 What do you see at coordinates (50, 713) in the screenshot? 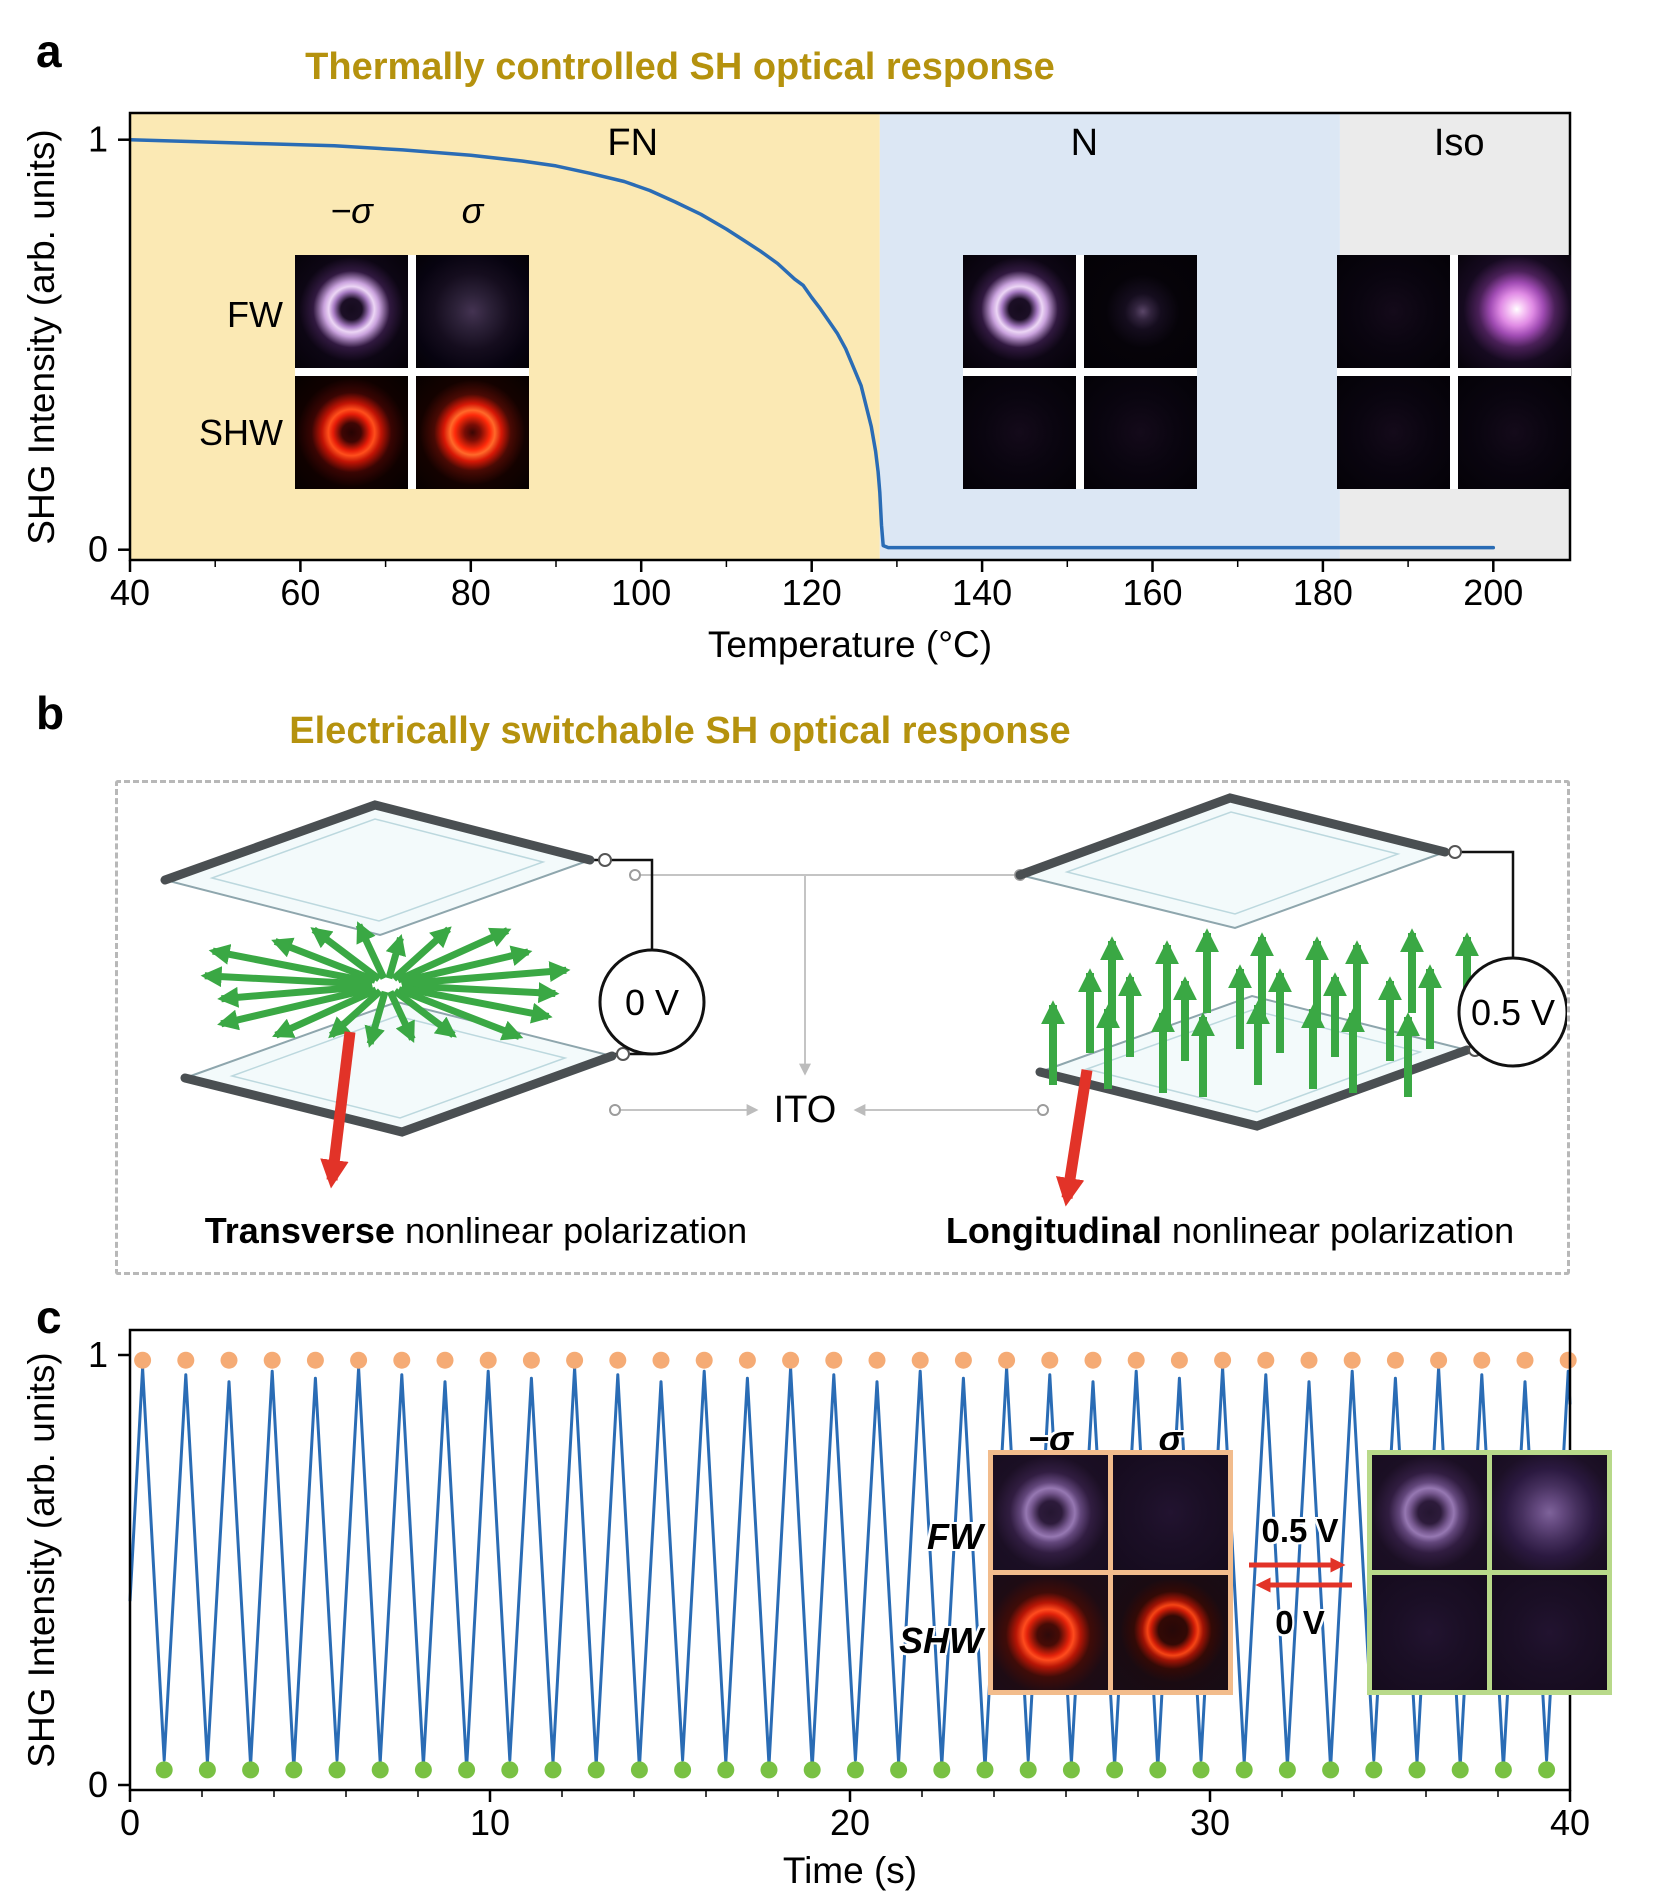
I see `panel-b-label: b` at bounding box center [50, 713].